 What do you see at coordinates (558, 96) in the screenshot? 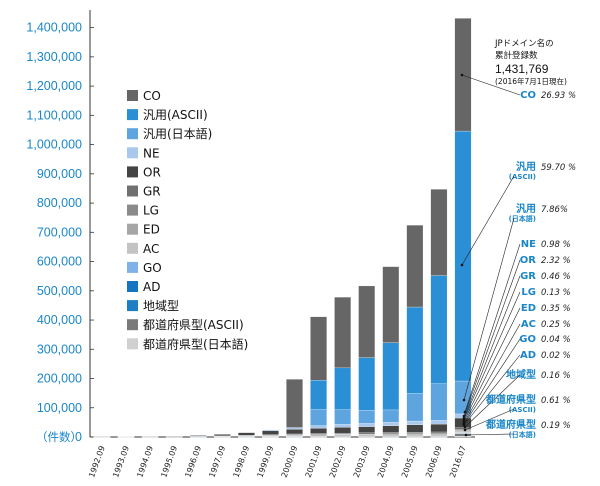
I see `right-percent: 26.93 %` at bounding box center [558, 96].